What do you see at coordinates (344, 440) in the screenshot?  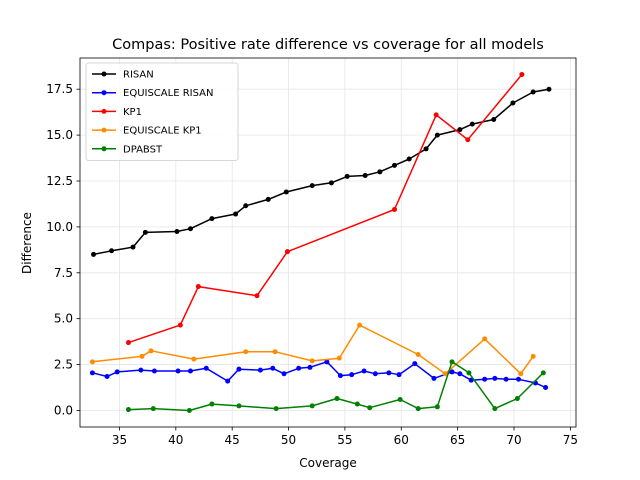 I see `x-tick-label: 55` at bounding box center [344, 440].